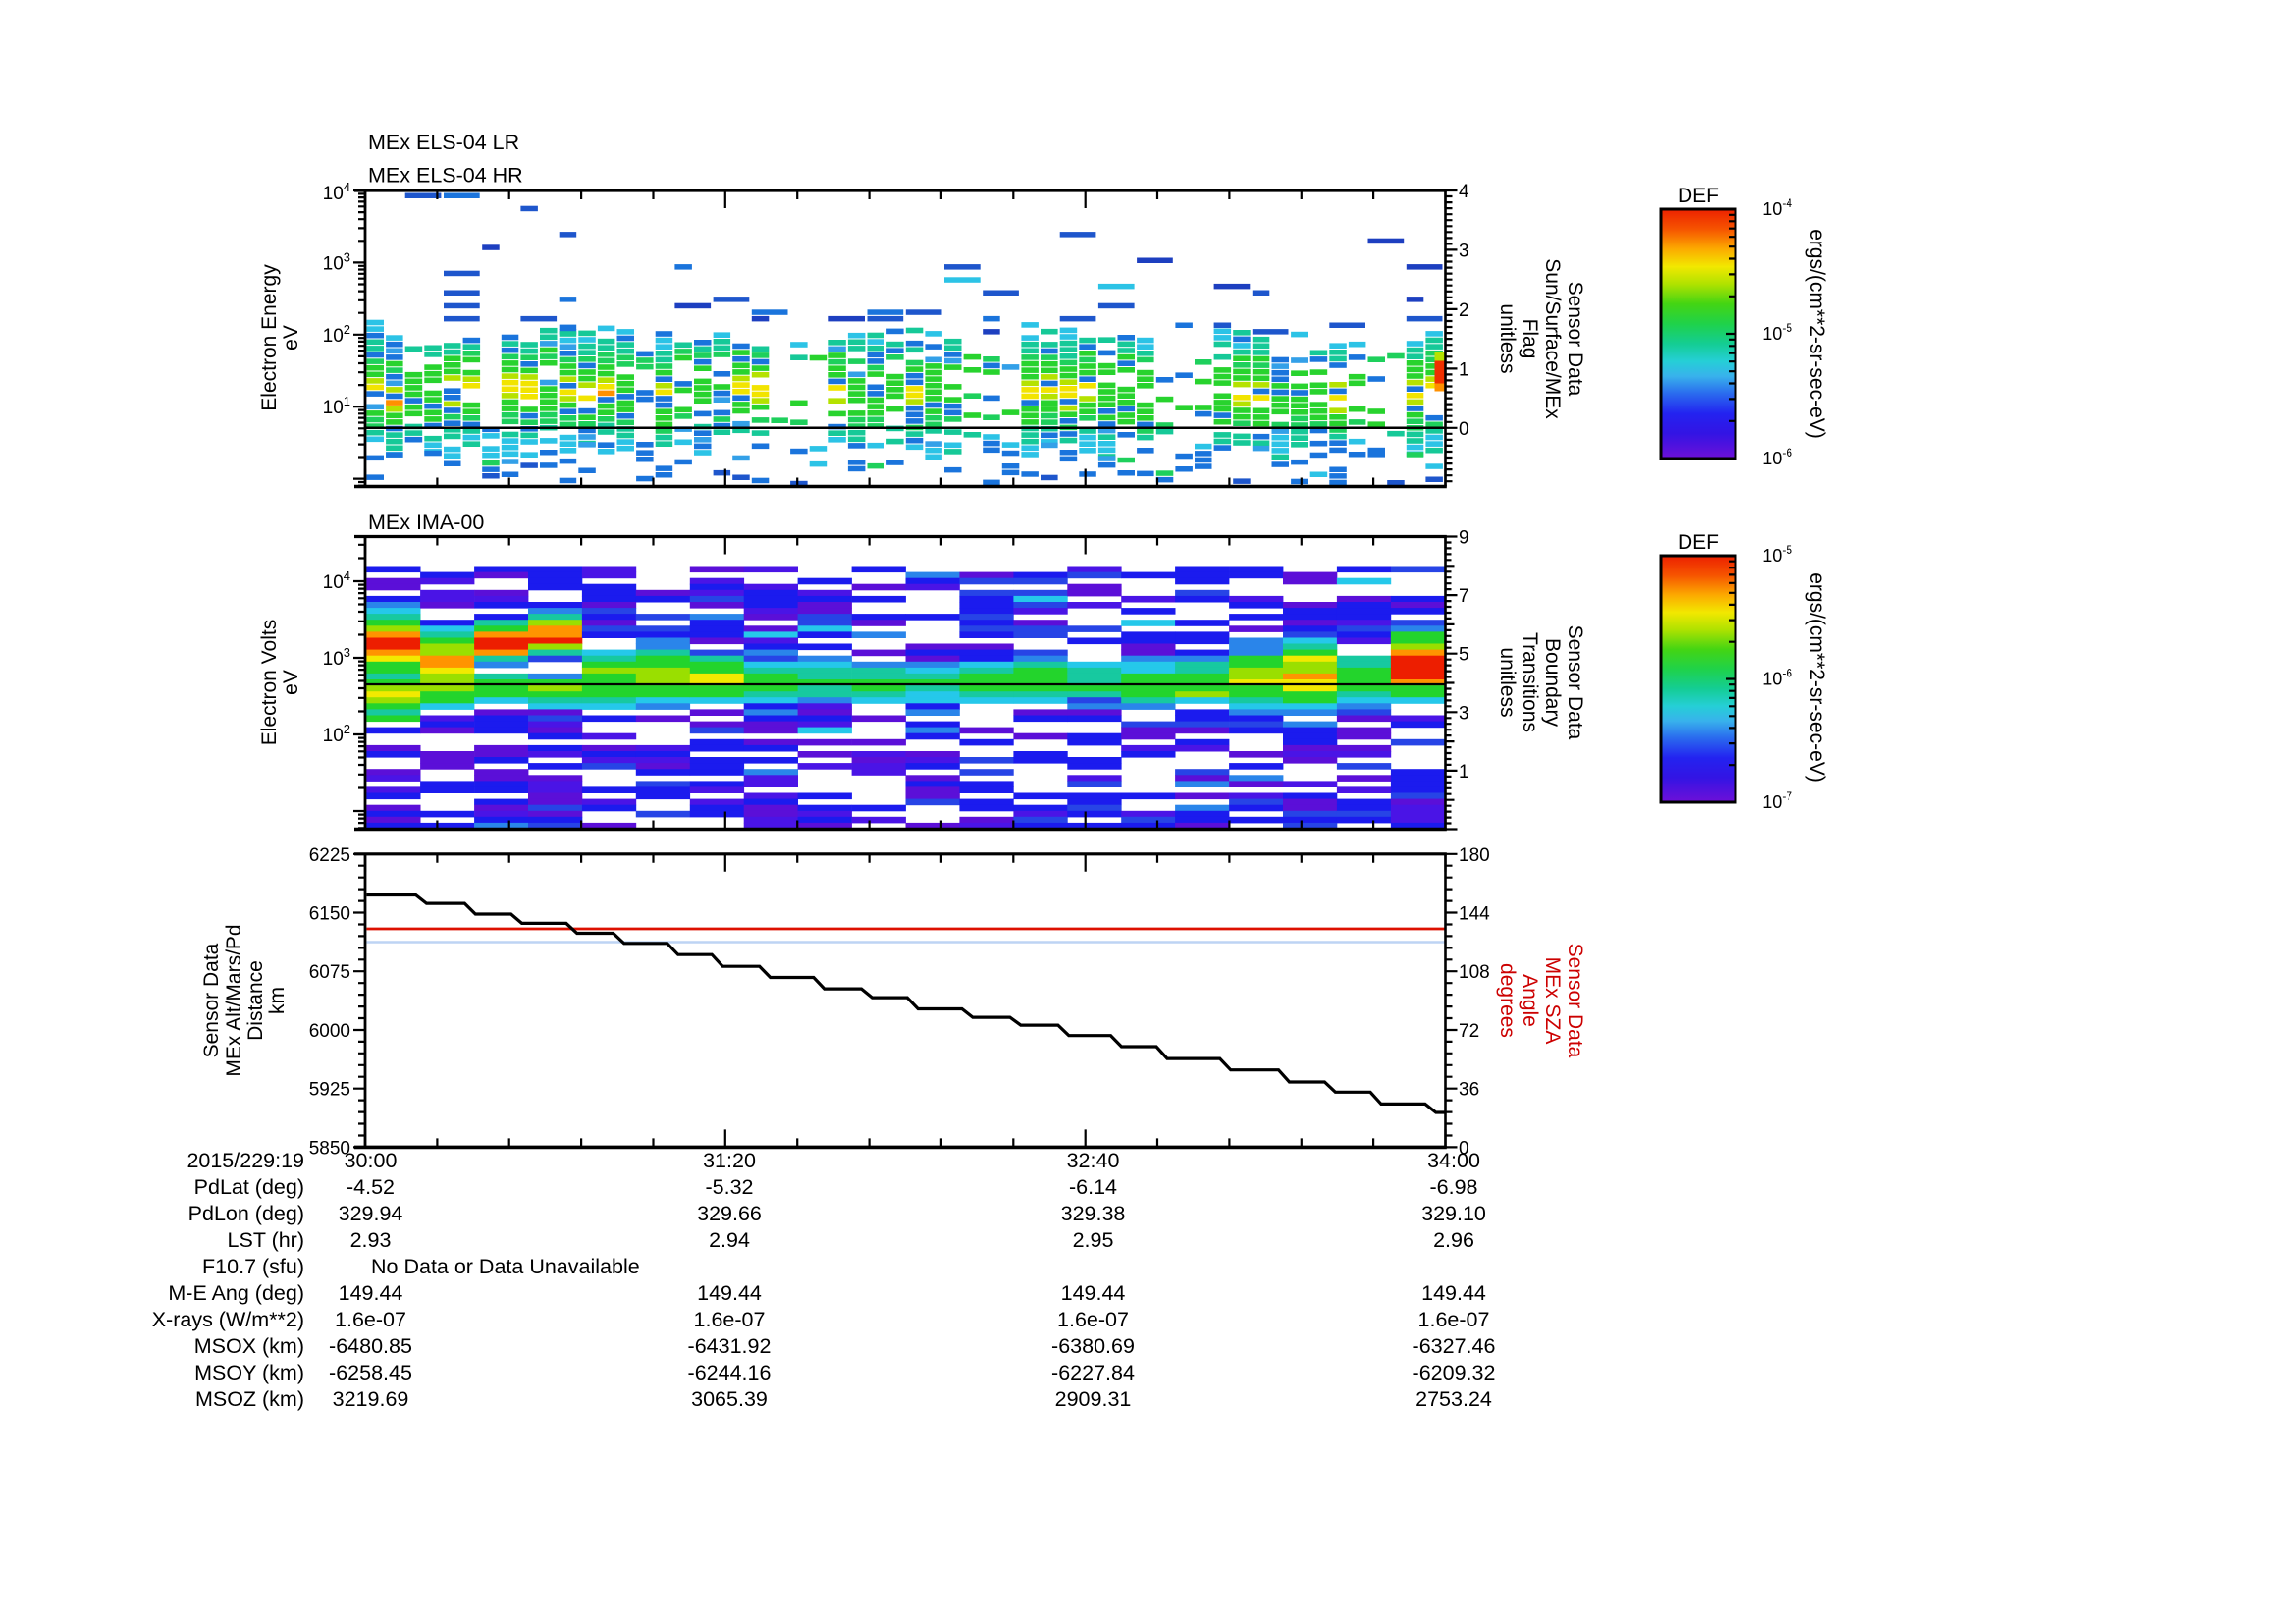 The image size is (2296, 1623). What do you see at coordinates (246, 1160) in the screenshot?
I see `svg-text: 2015/229:19` at bounding box center [246, 1160].